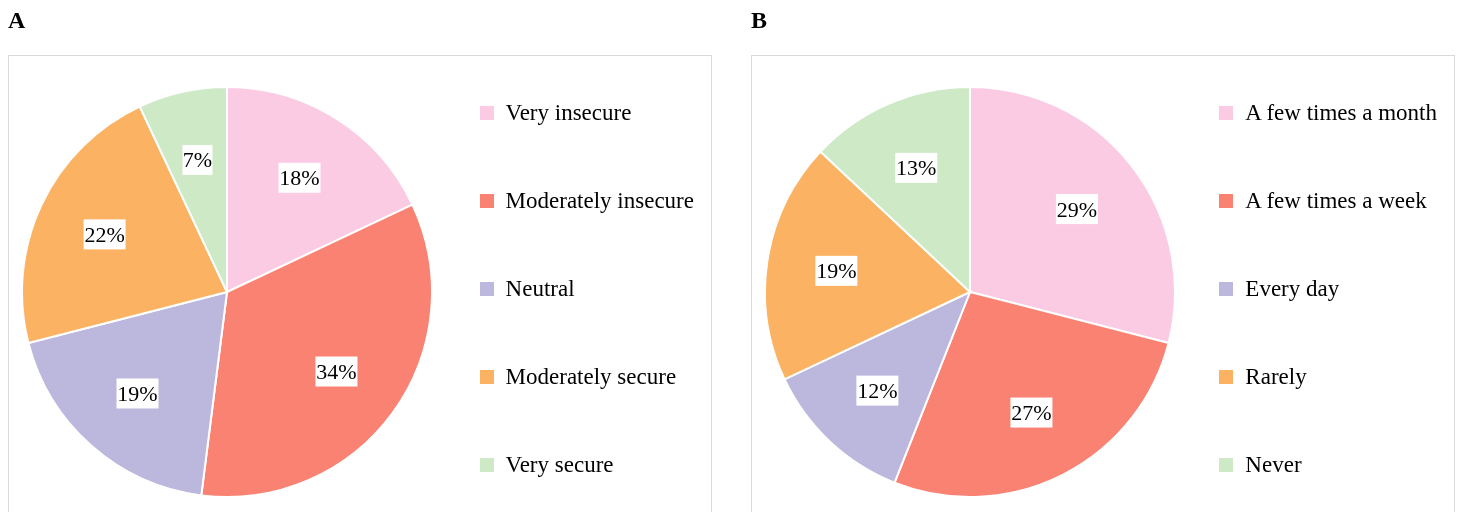  Describe the element at coordinates (1276, 376) in the screenshot. I see `legend-label: Rarely` at that location.